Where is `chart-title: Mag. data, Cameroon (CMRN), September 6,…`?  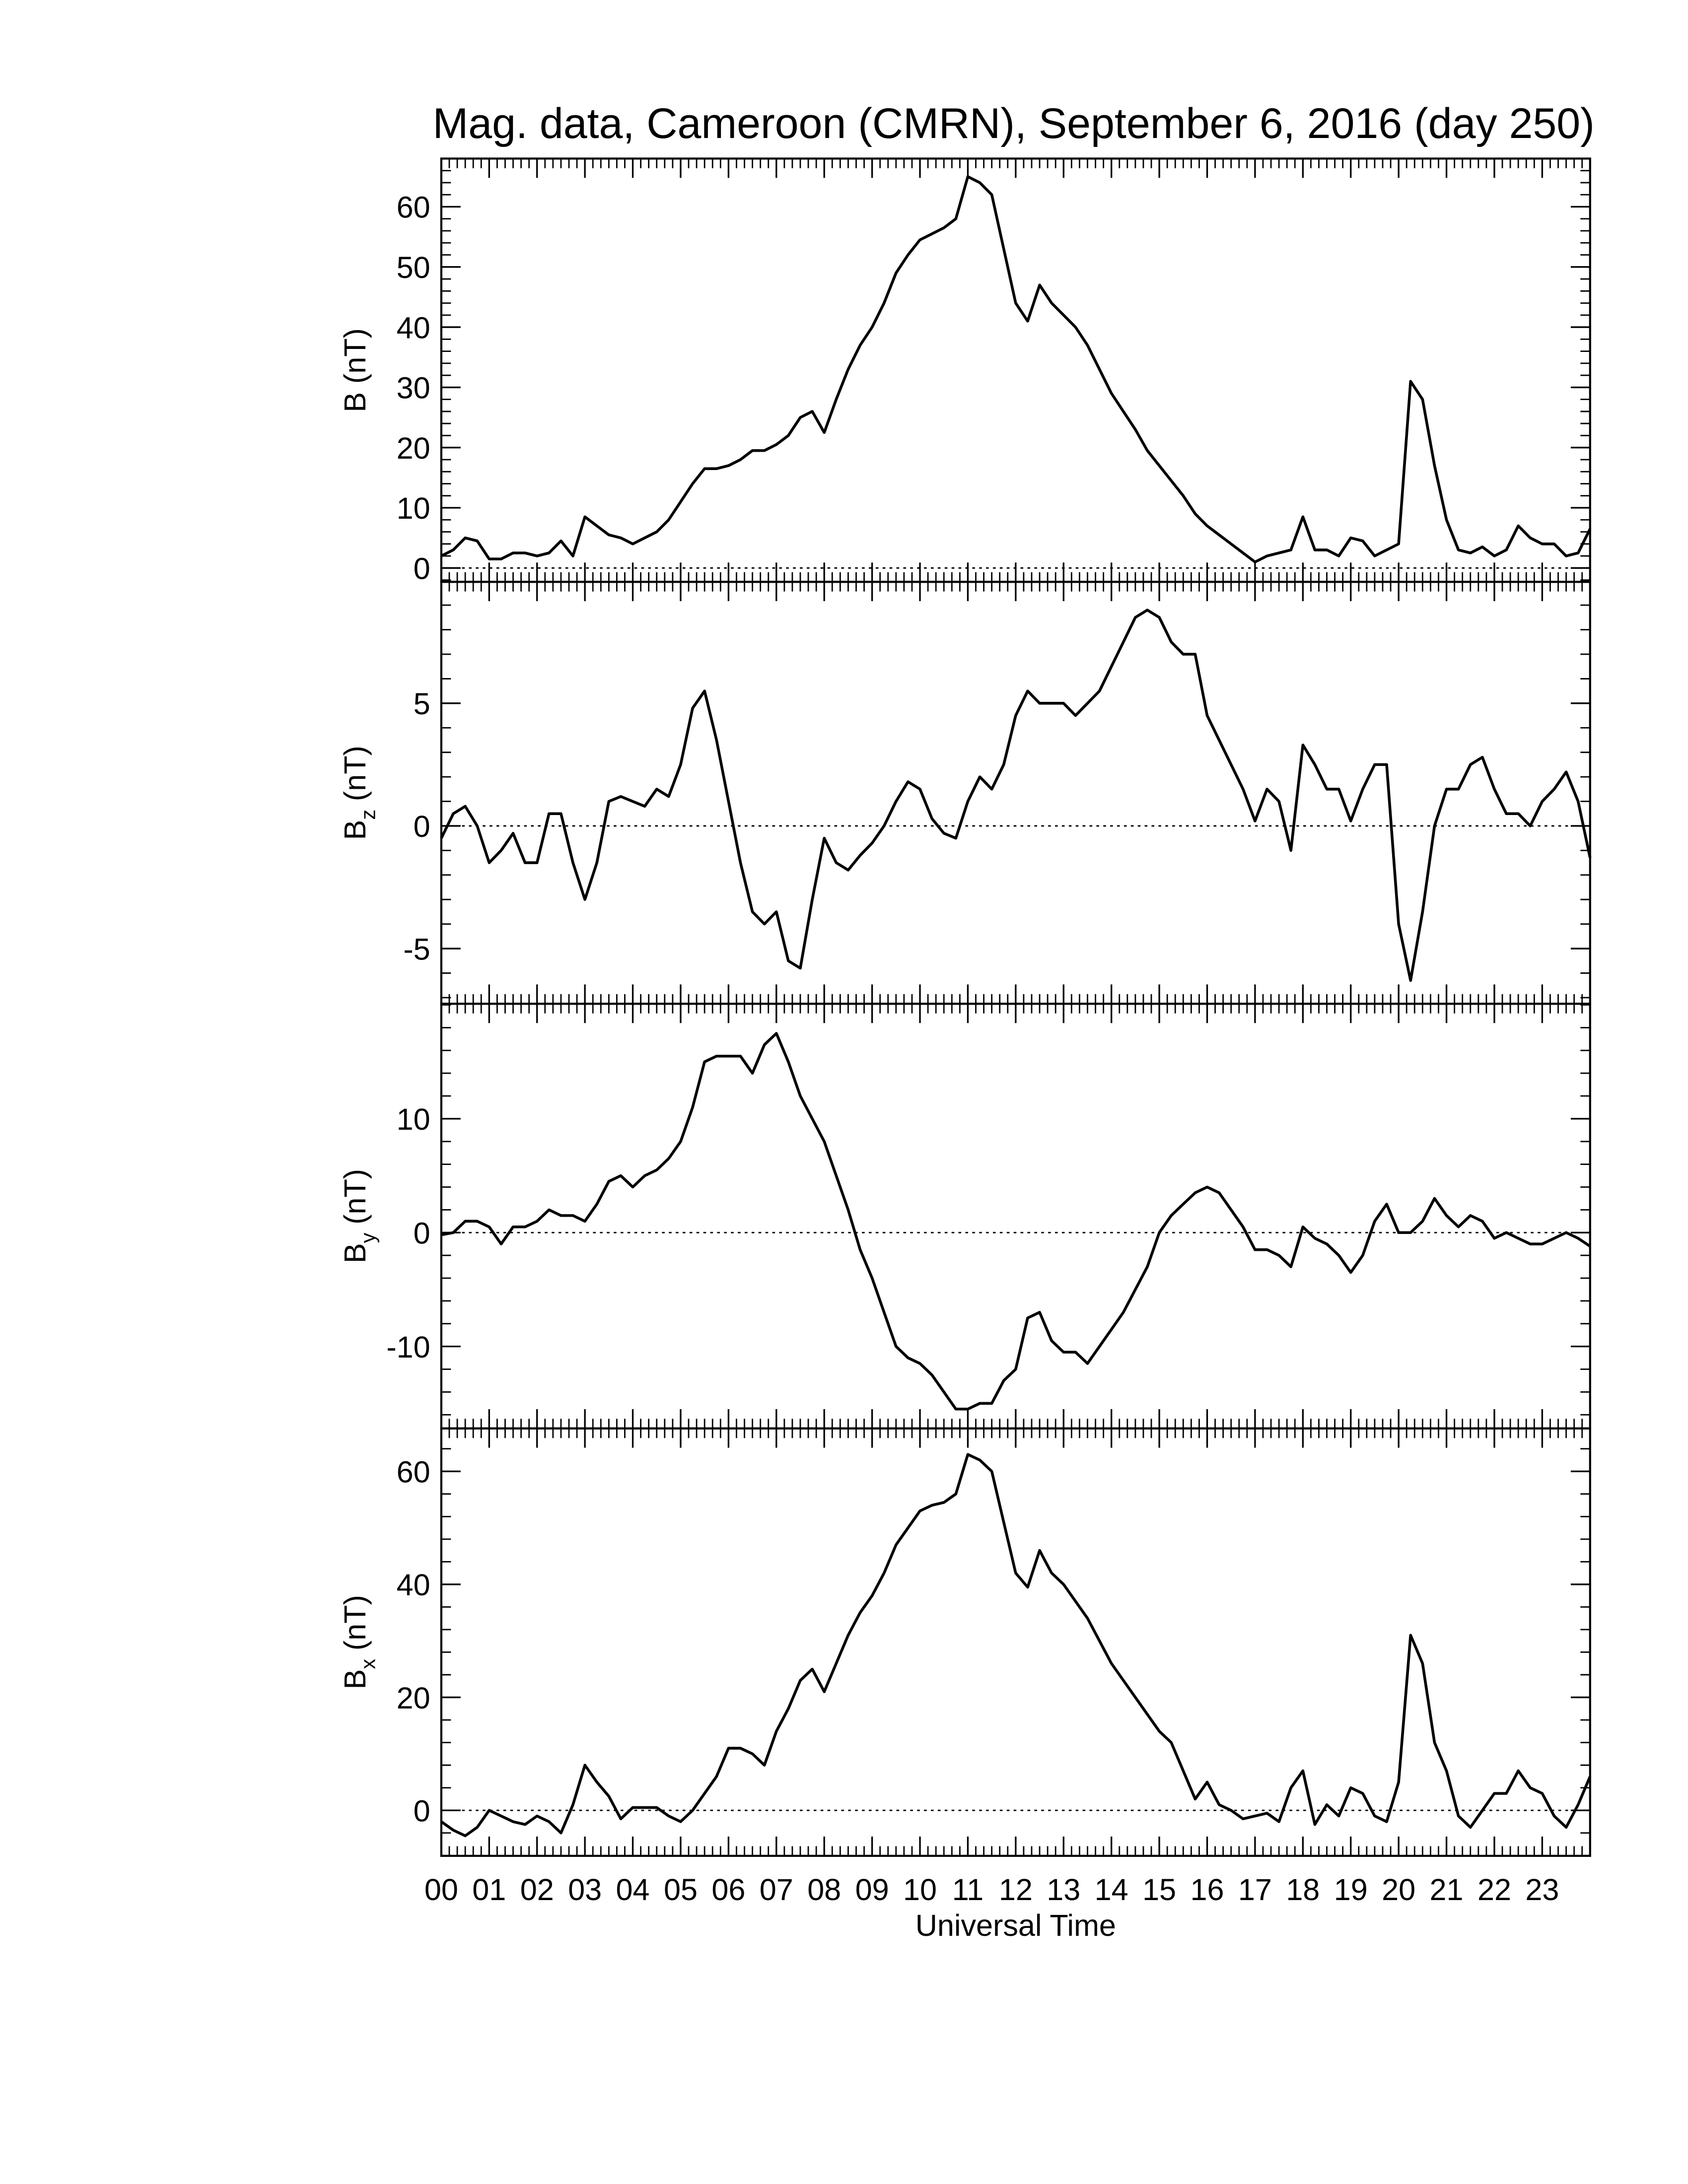
chart-title: Mag. data, Cameroon (CMRN), September 6,… is located at coordinates (1013, 123).